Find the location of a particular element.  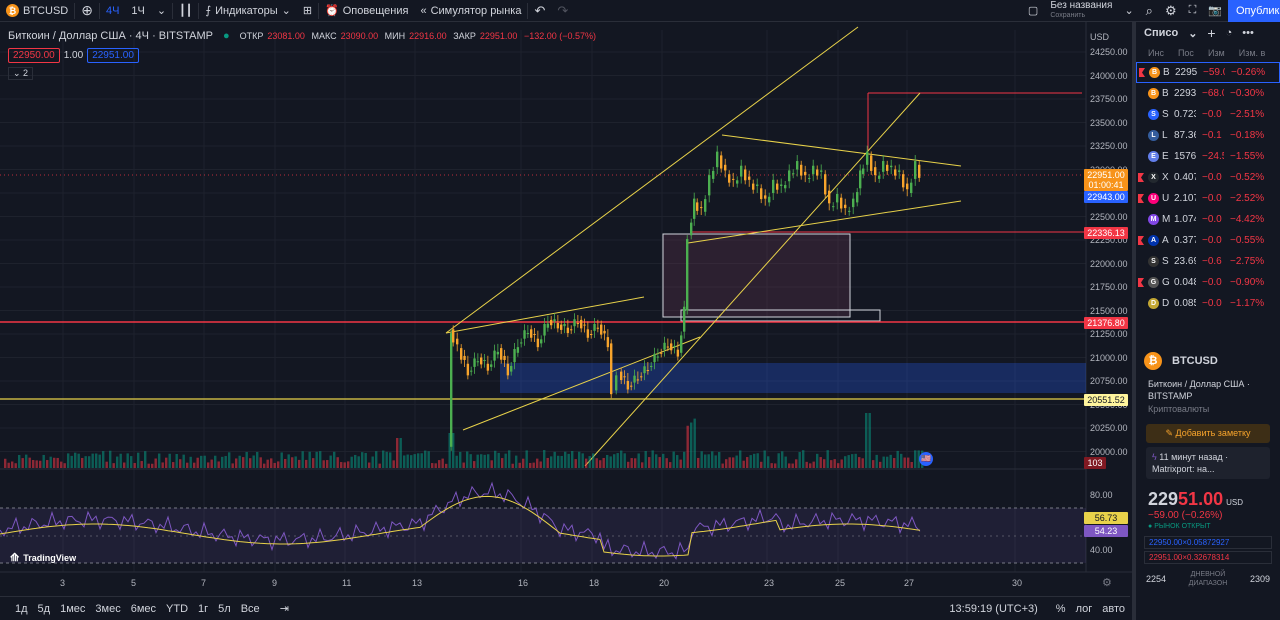

watchlist-row: SS 0.723 −0.0 −2.51% is located at coordinates (1208, 114).